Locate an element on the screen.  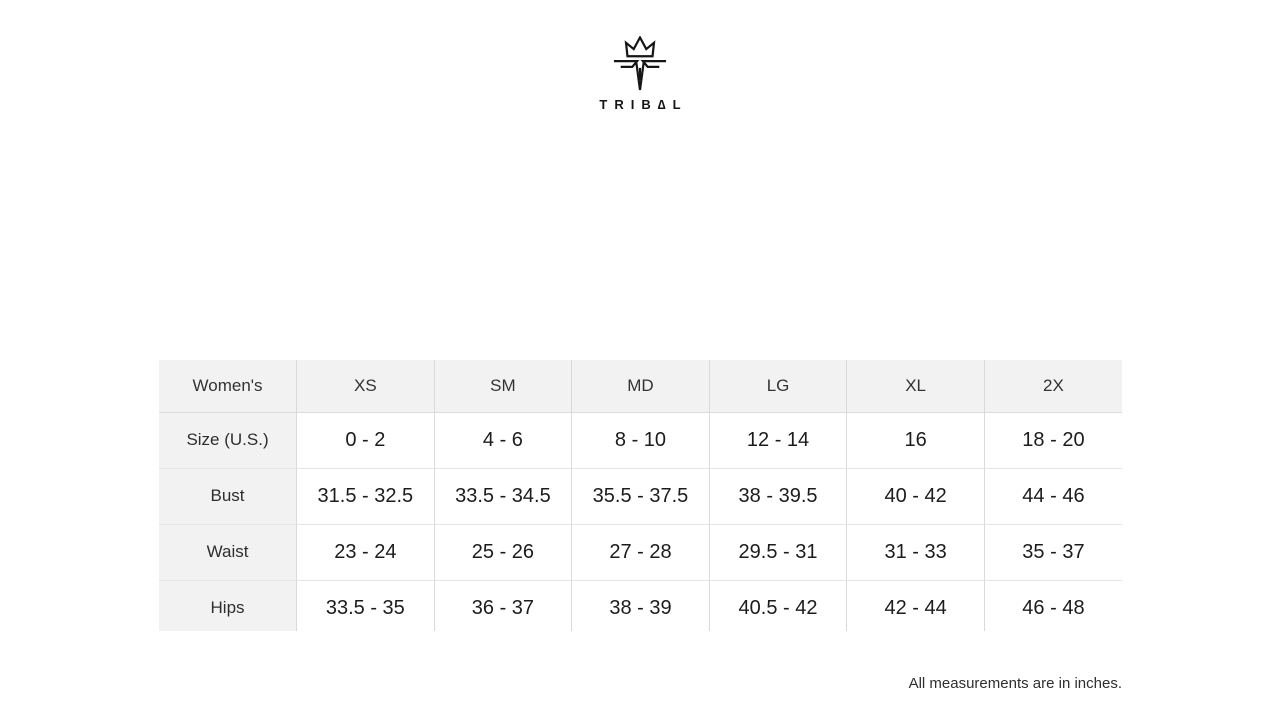
header-row: Women's XS SM MD LG XL 2X is located at coordinates (640, 386).